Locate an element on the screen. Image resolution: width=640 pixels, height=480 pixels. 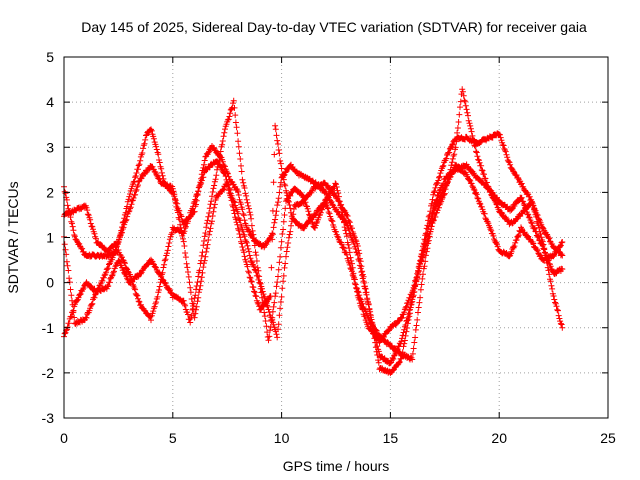
y-tick-label: 4 is located at coordinates (50, 102).